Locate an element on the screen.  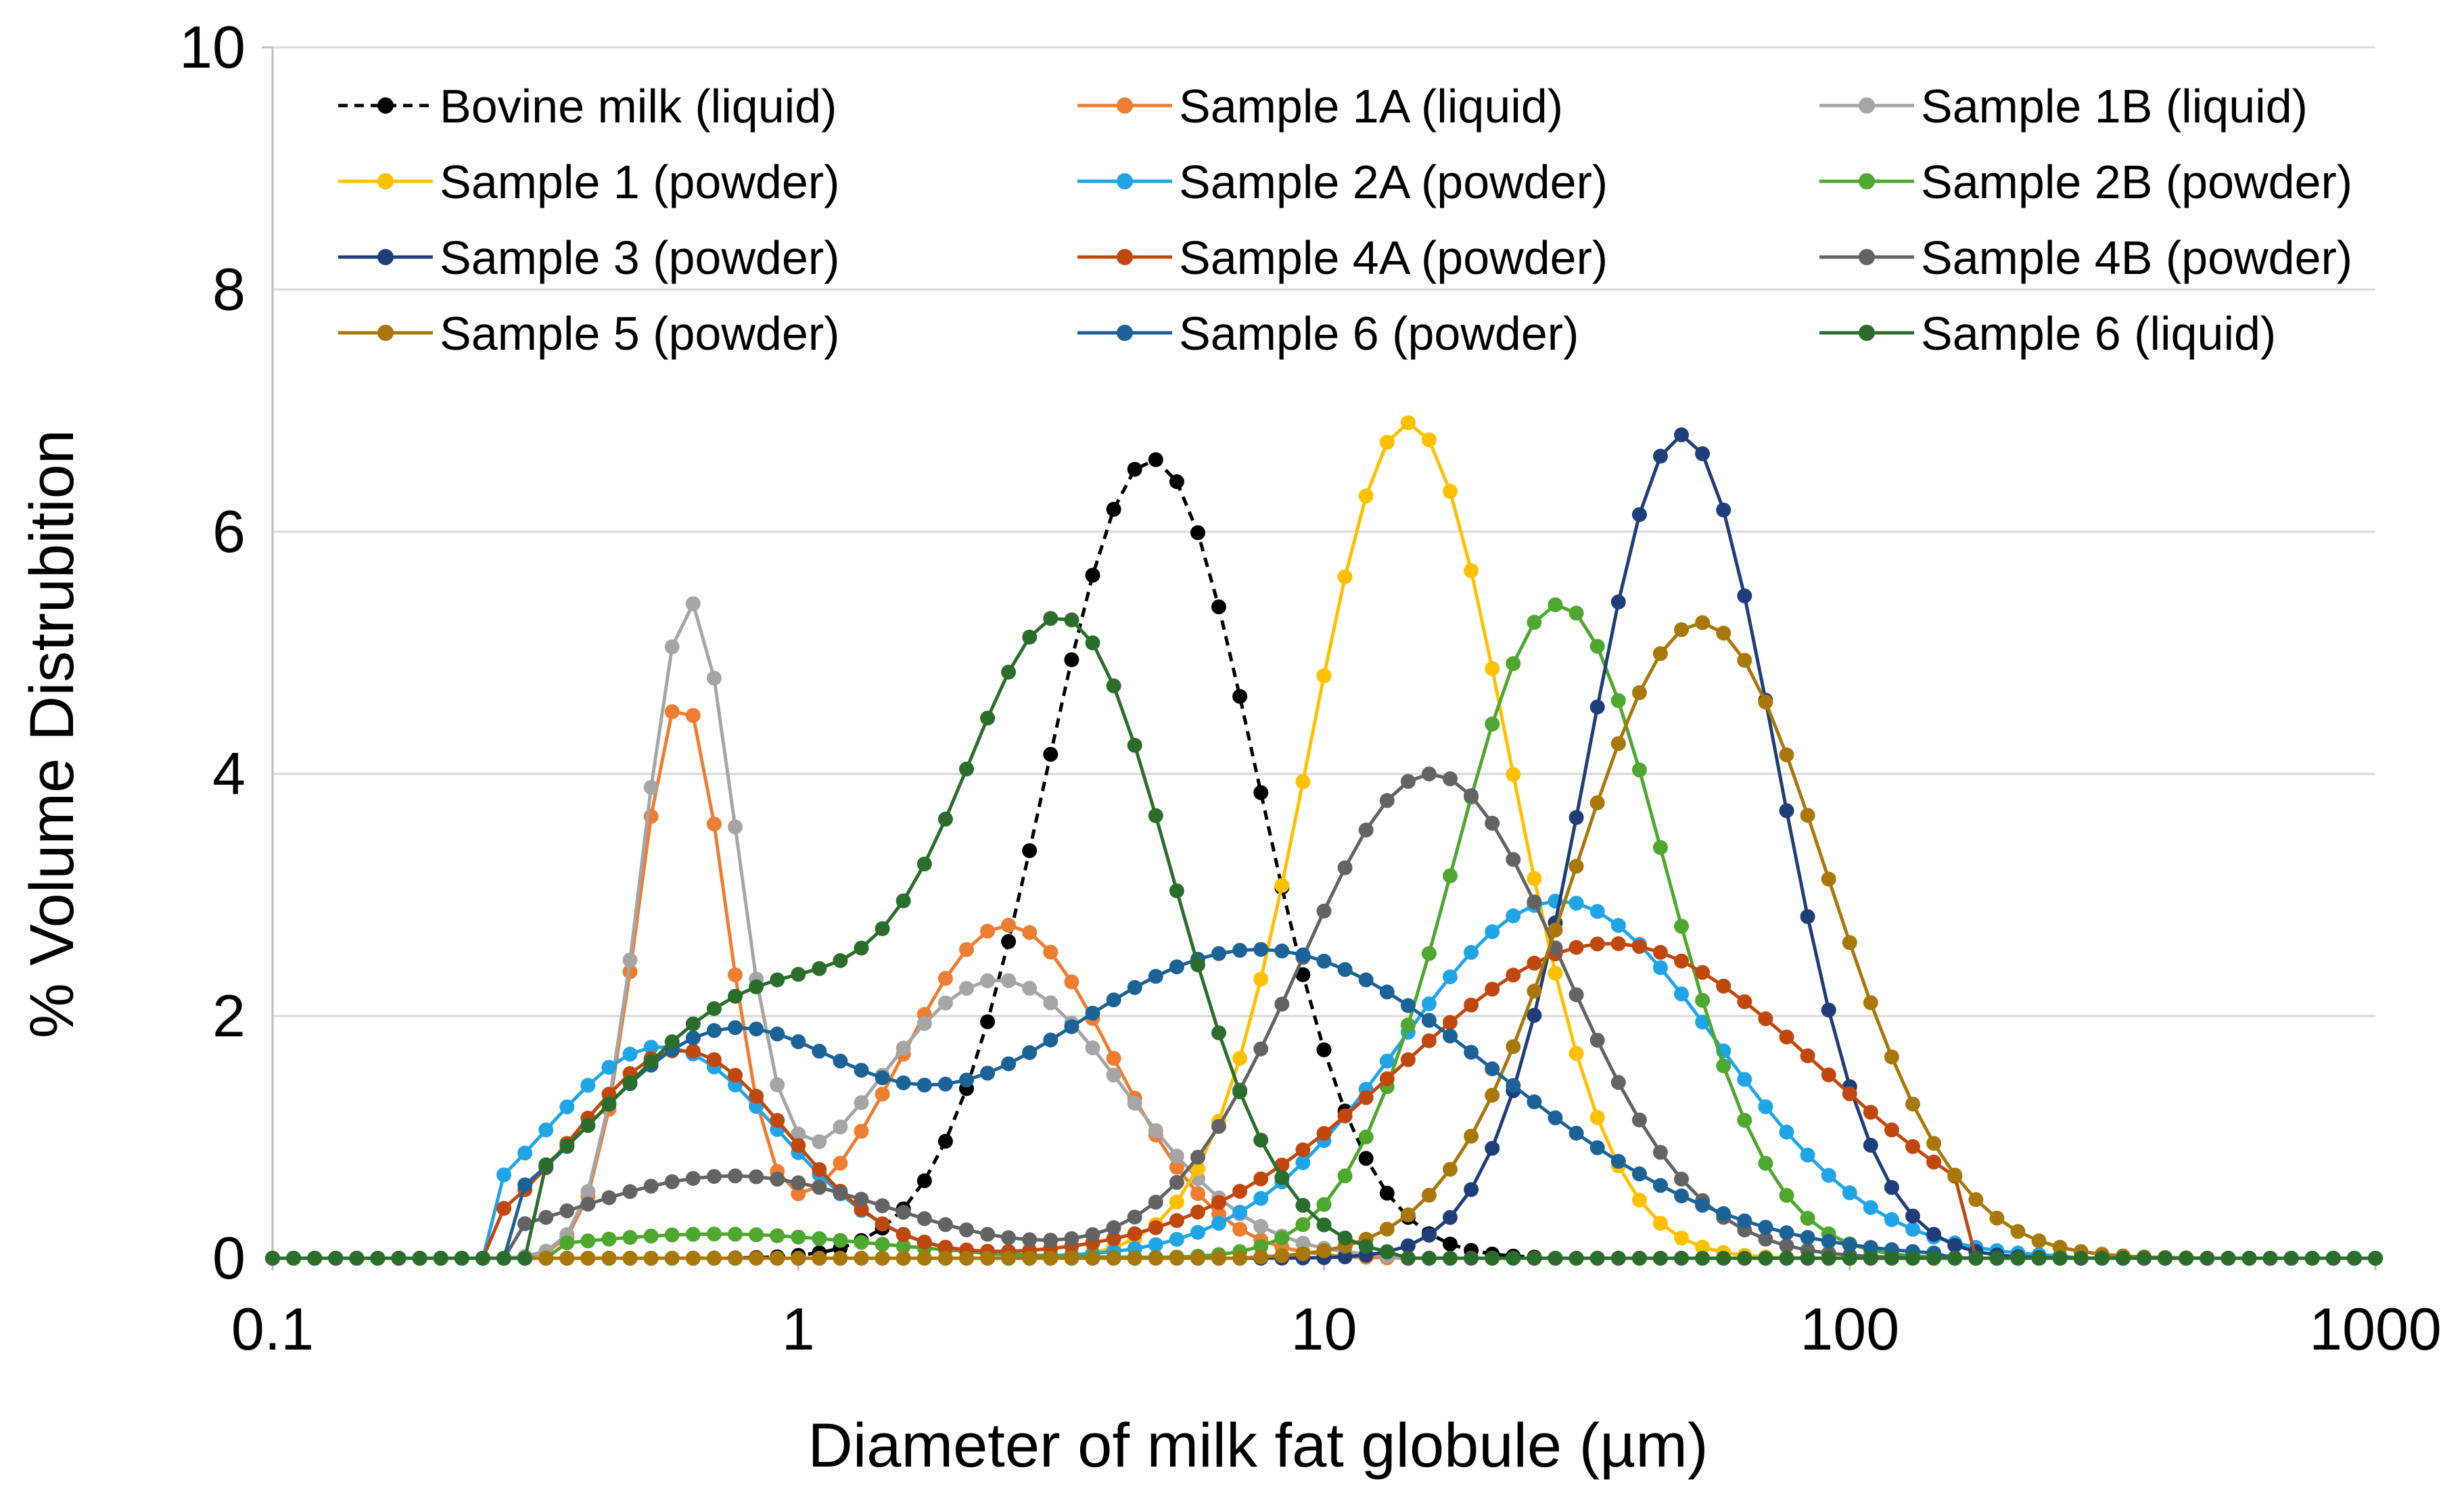
x-tick-label: 10 is located at coordinates (1324, 1328).